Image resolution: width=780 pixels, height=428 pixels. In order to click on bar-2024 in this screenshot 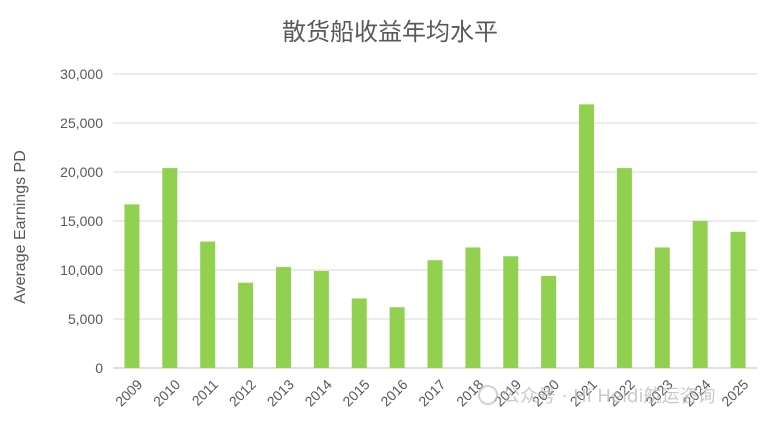, I will do `click(700, 294)`.